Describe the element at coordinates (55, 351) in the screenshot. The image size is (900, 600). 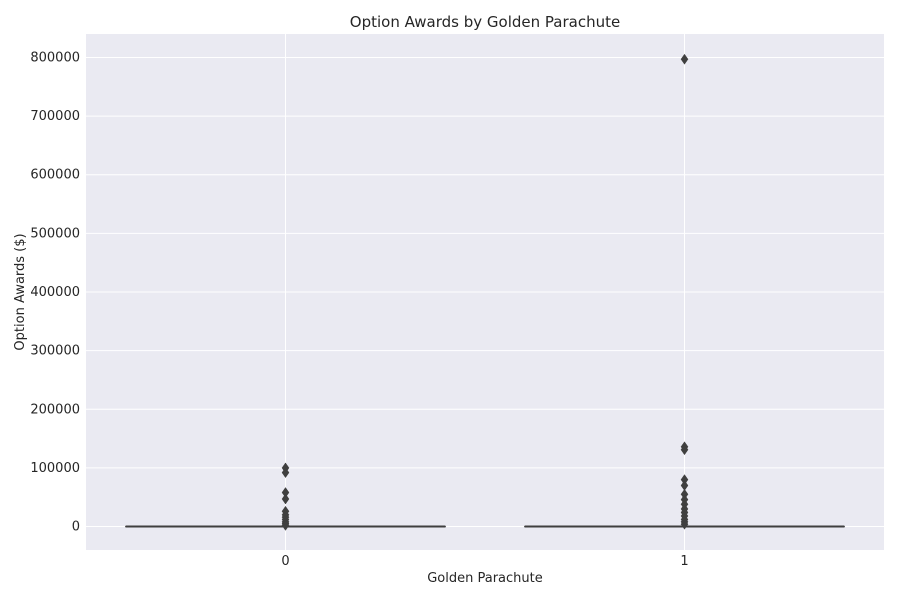
I see `y-tick-label: 300000` at that location.